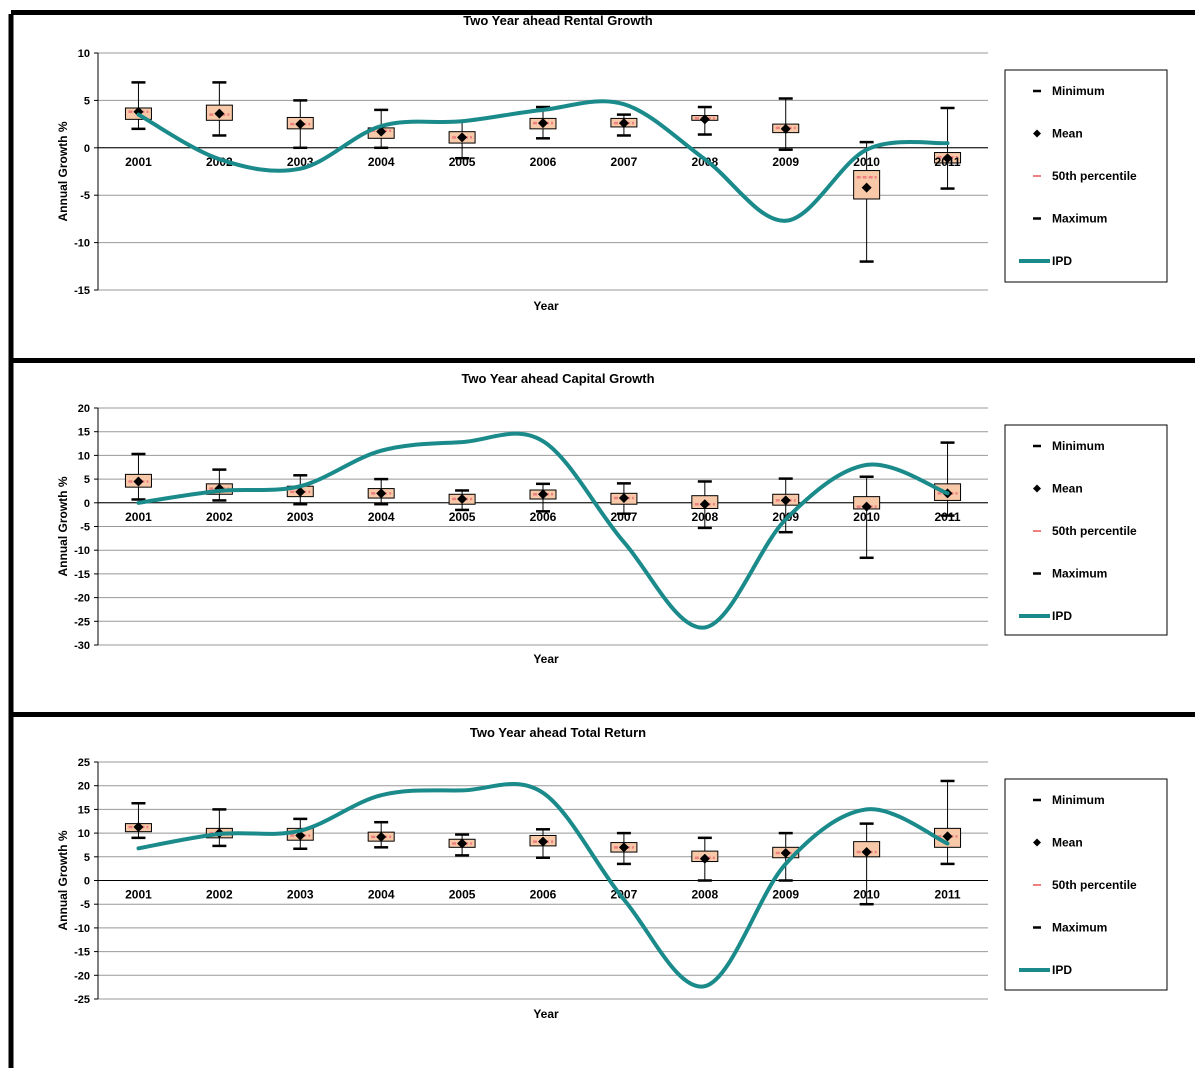 The width and height of the screenshot is (1195, 1068). What do you see at coordinates (300, 517) in the screenshot?
I see `x-tick-label: 2003` at bounding box center [300, 517].